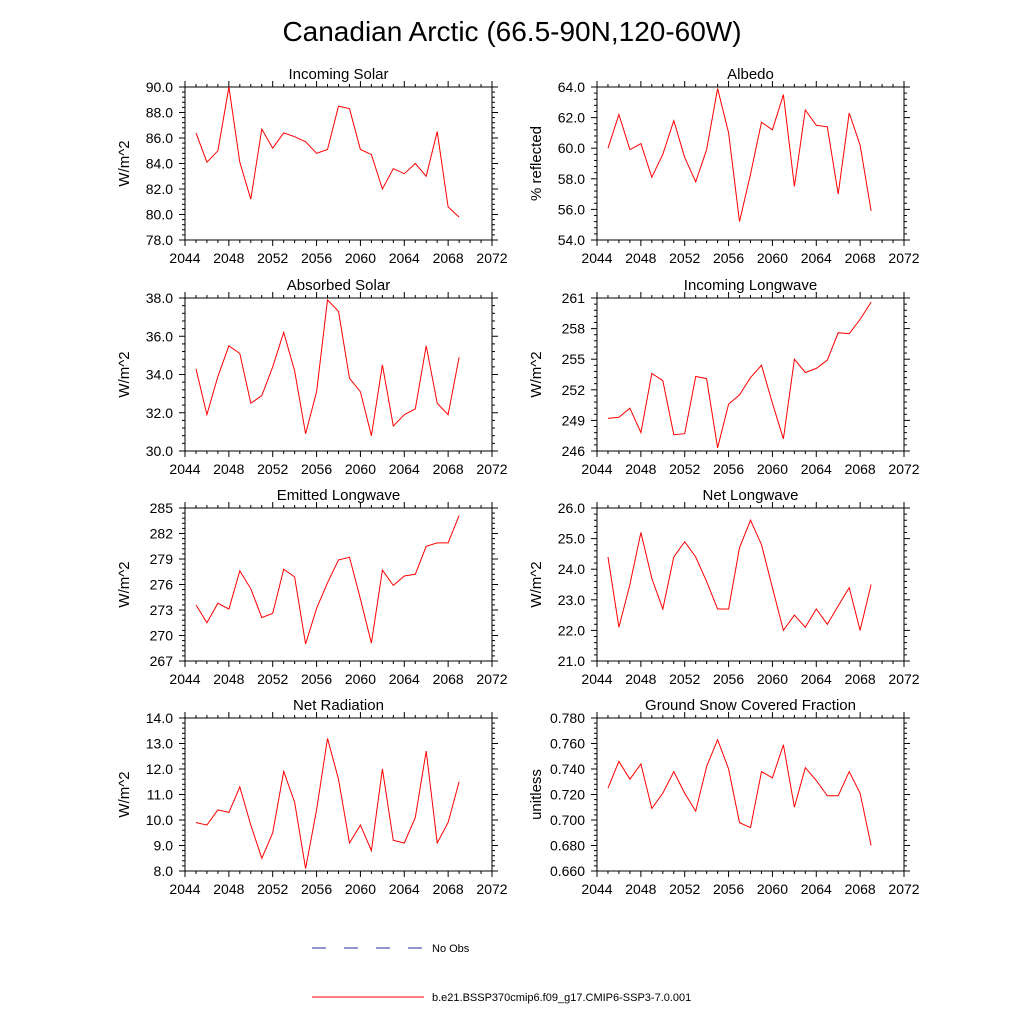 Image resolution: width=1024 pixels, height=1024 pixels. What do you see at coordinates (162, 610) in the screenshot?
I see `y-tick-label: 273` at bounding box center [162, 610].